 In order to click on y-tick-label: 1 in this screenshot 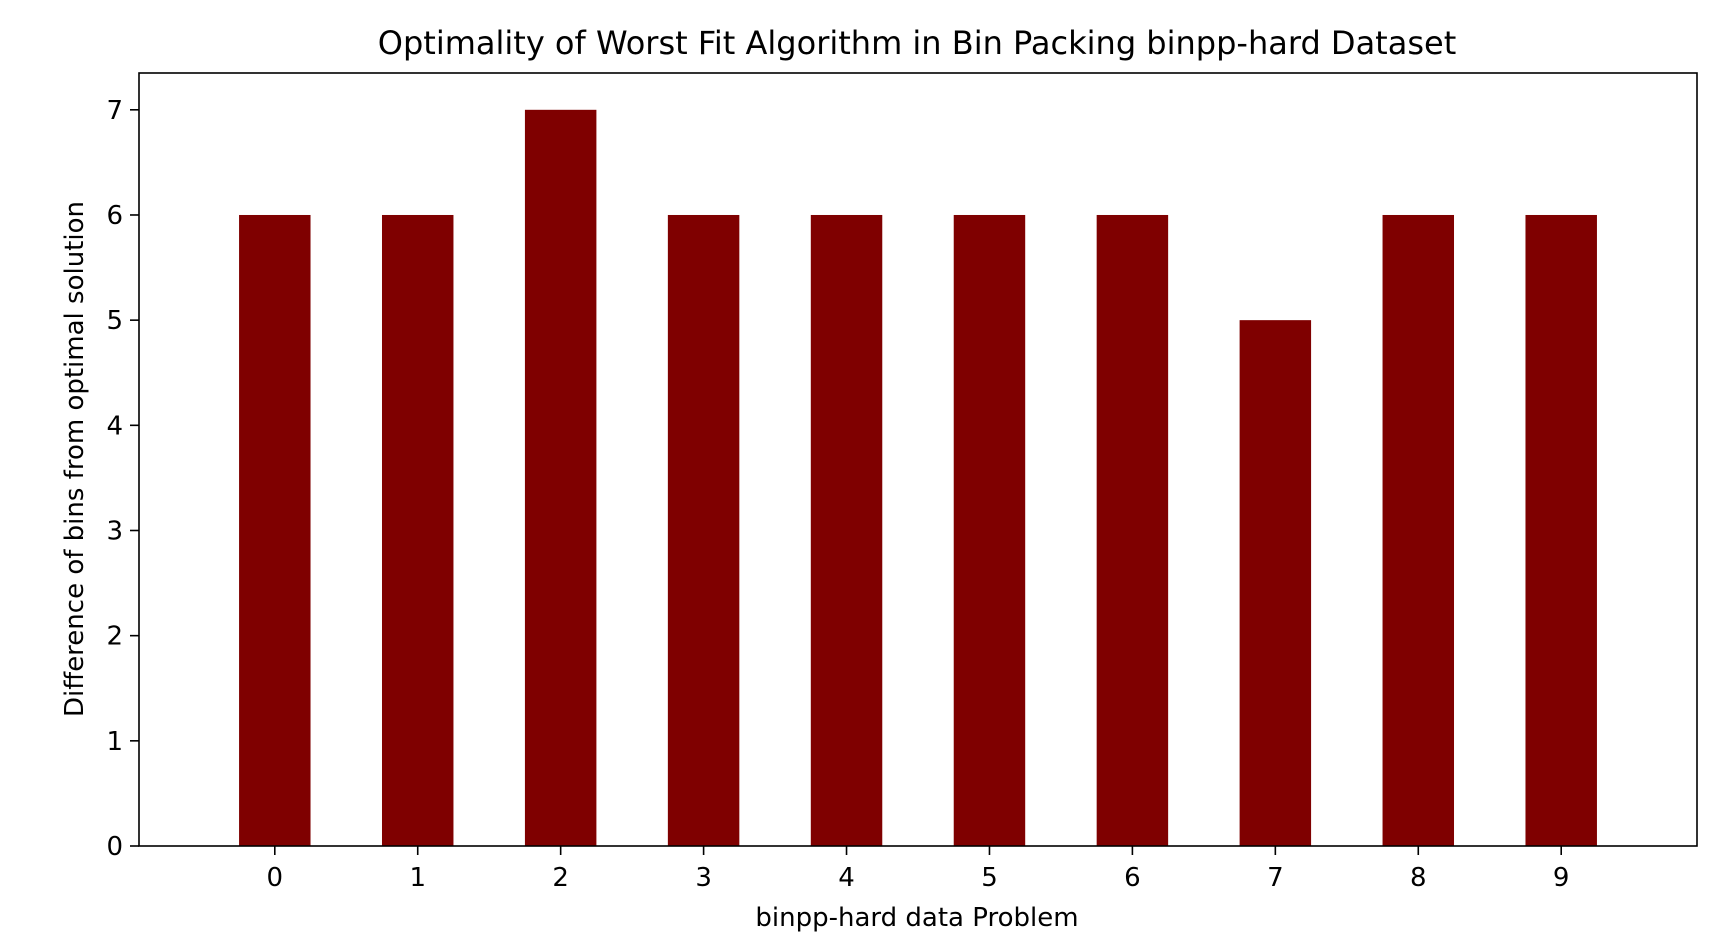, I will do `click(114, 742)`.